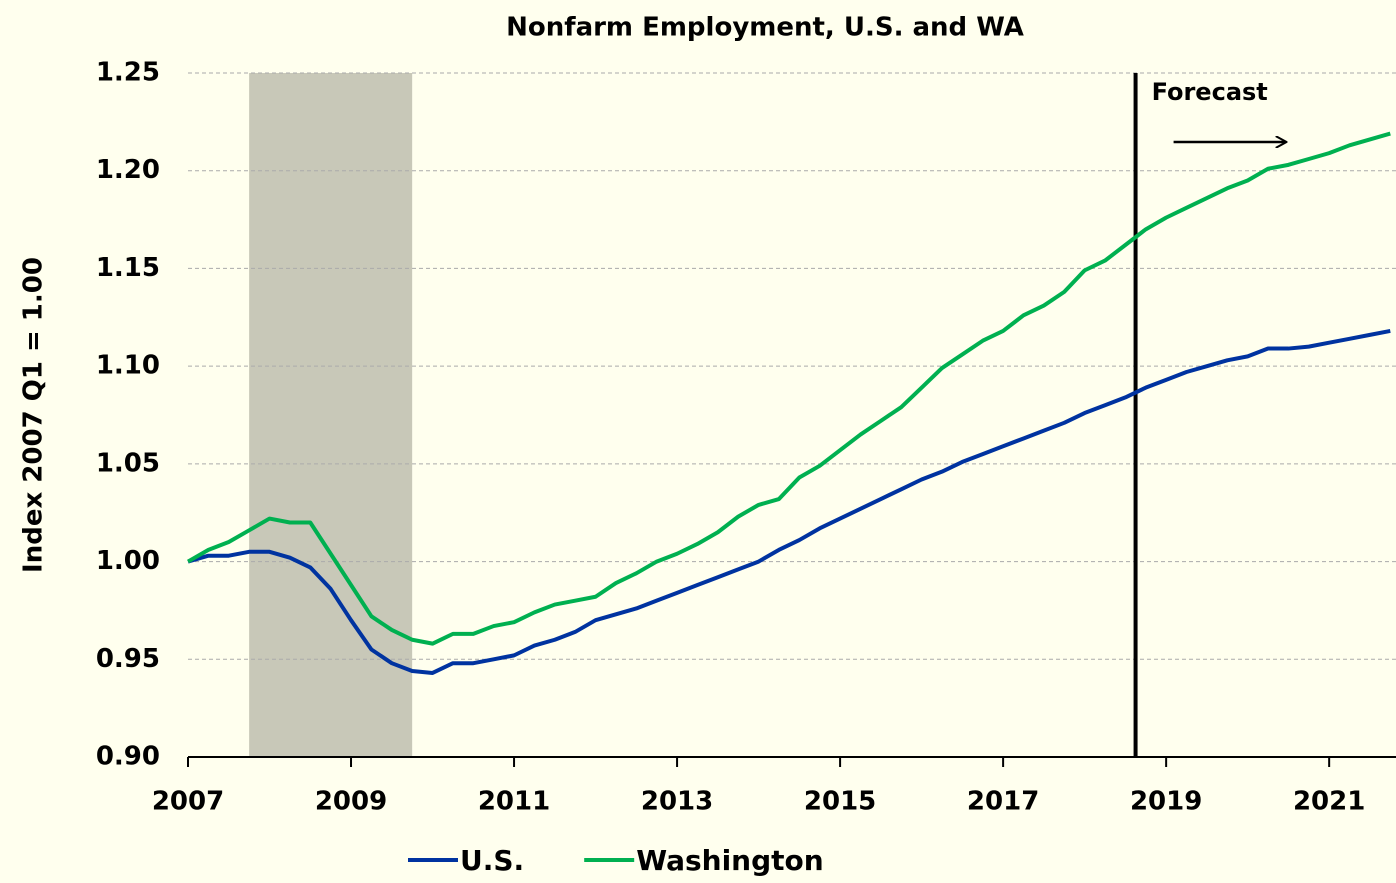  Describe the element at coordinates (34, 415) in the screenshot. I see `y-axis-label: Index 2007 Q1 = 1.00` at that location.